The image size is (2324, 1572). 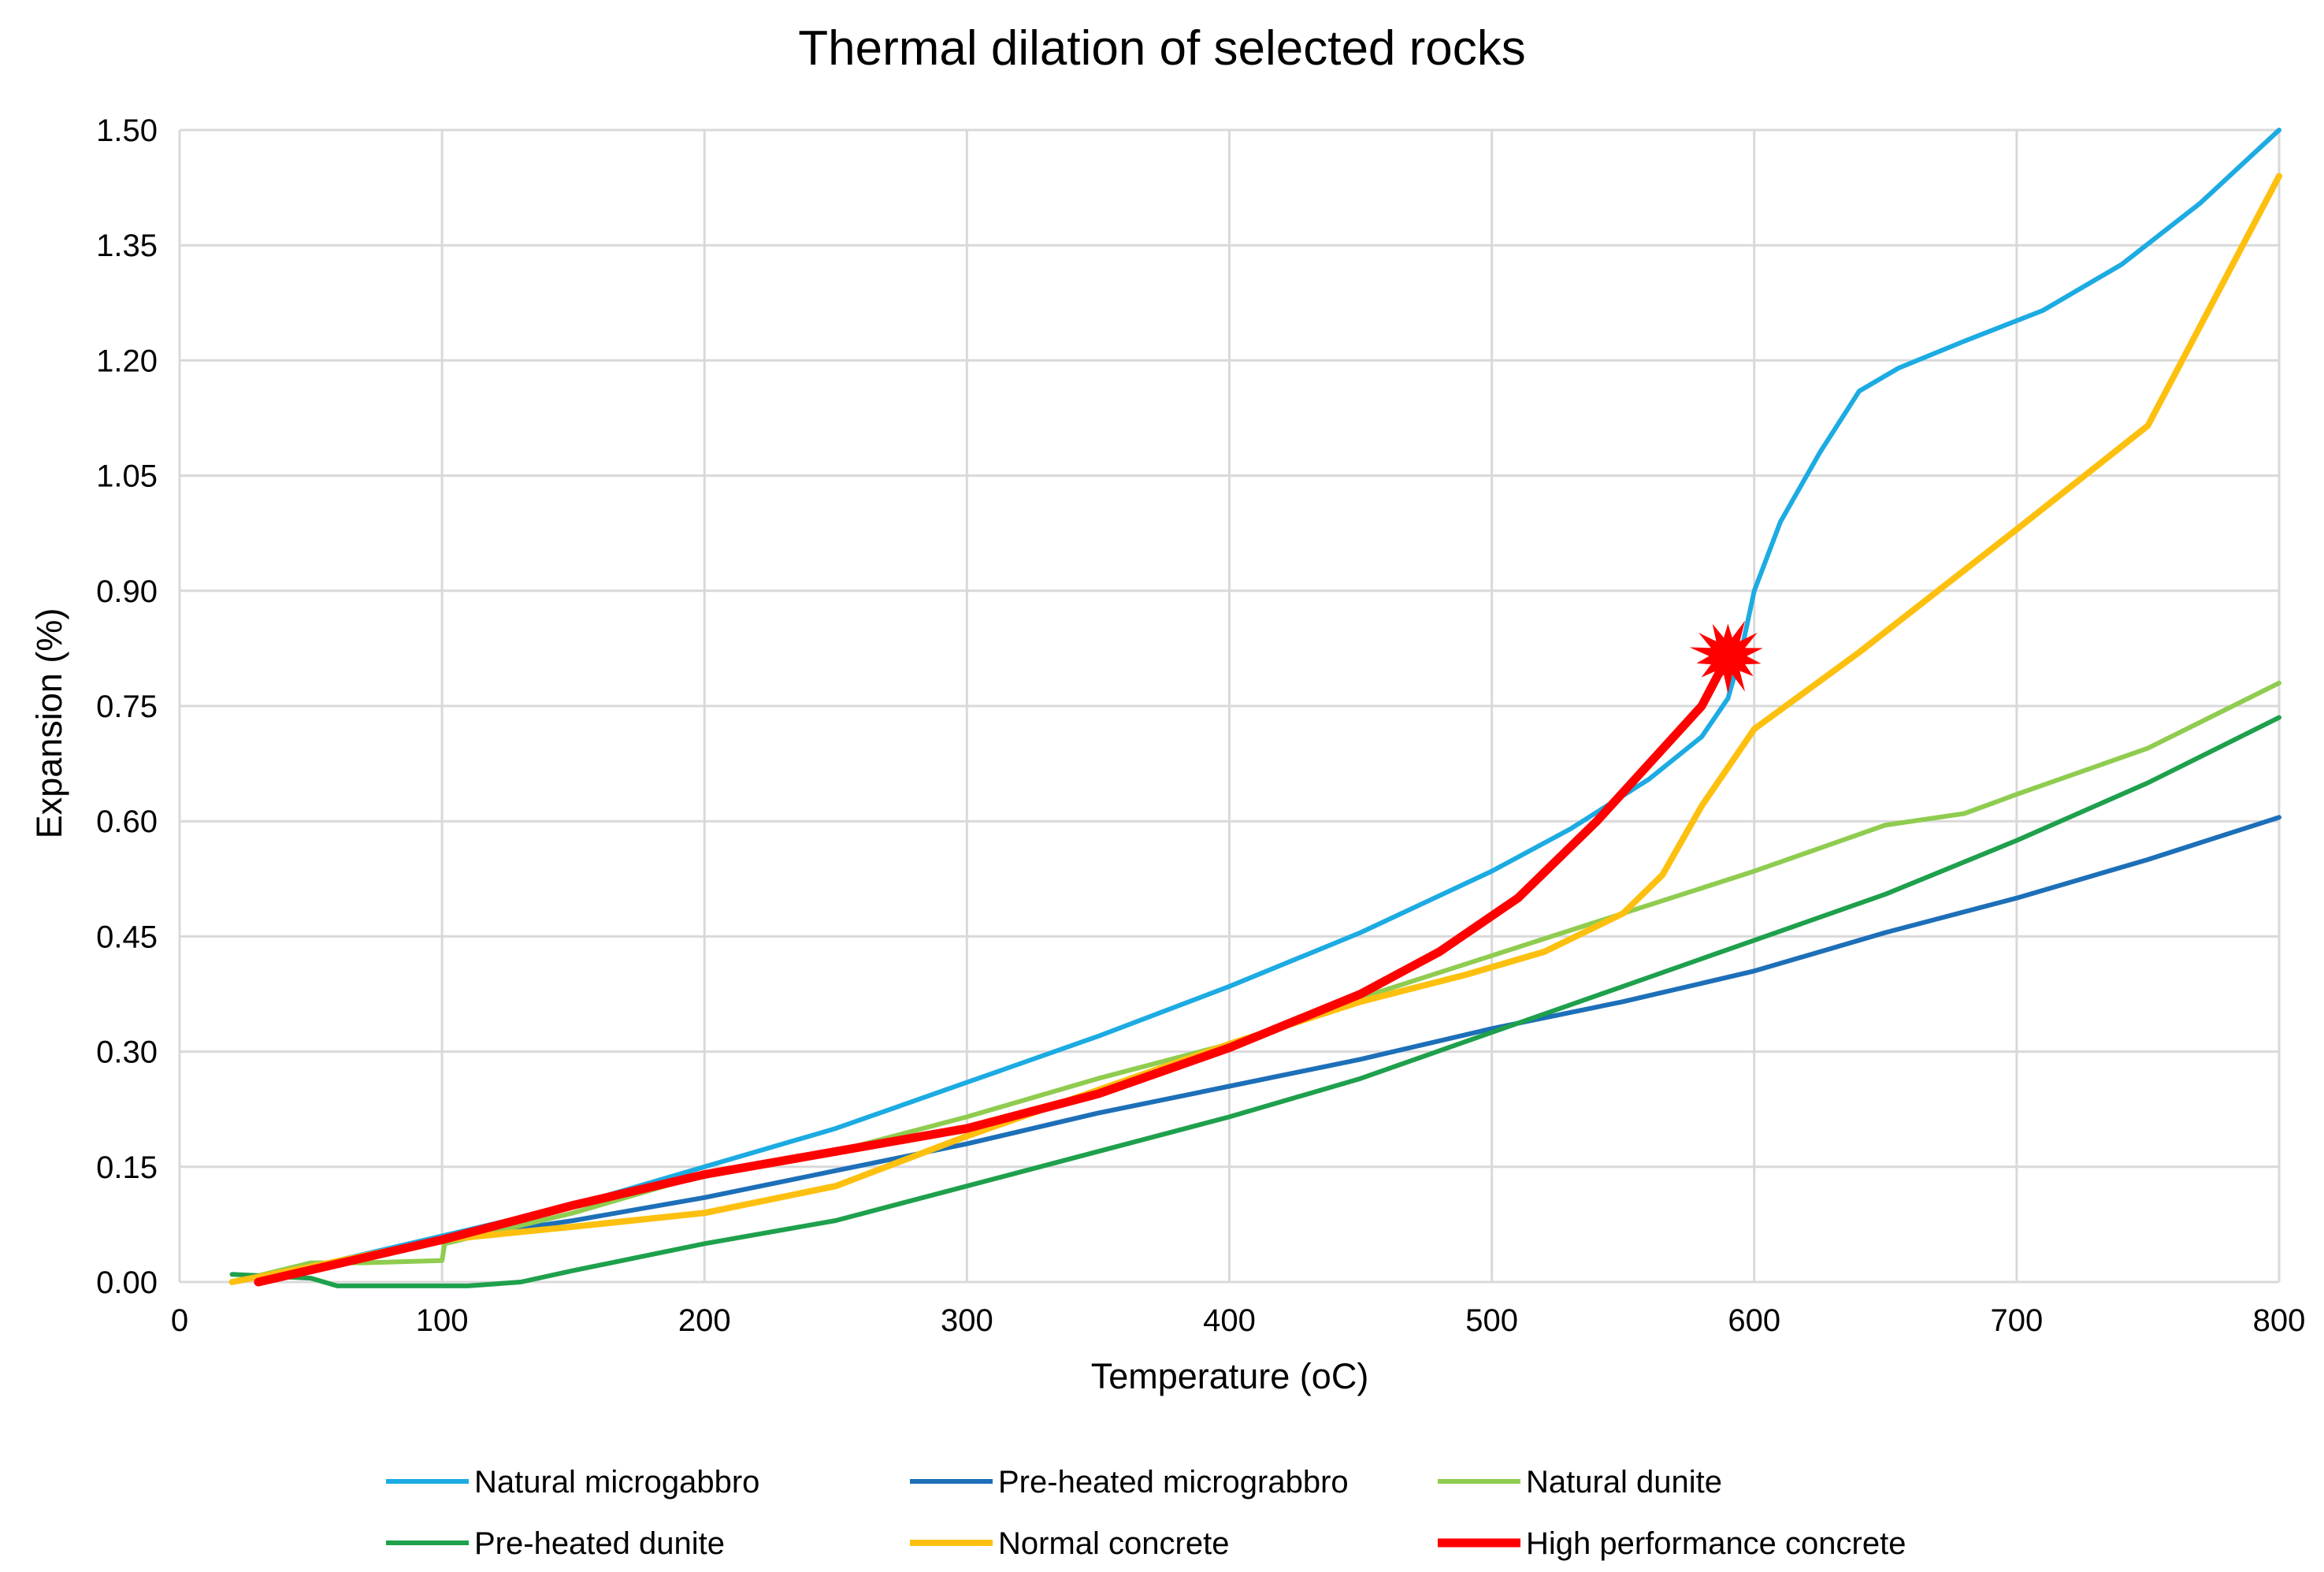 I want to click on x-axis-ticks: 0 100 200 300 400 500 600 700 800, so click(x=1238, y=1320).